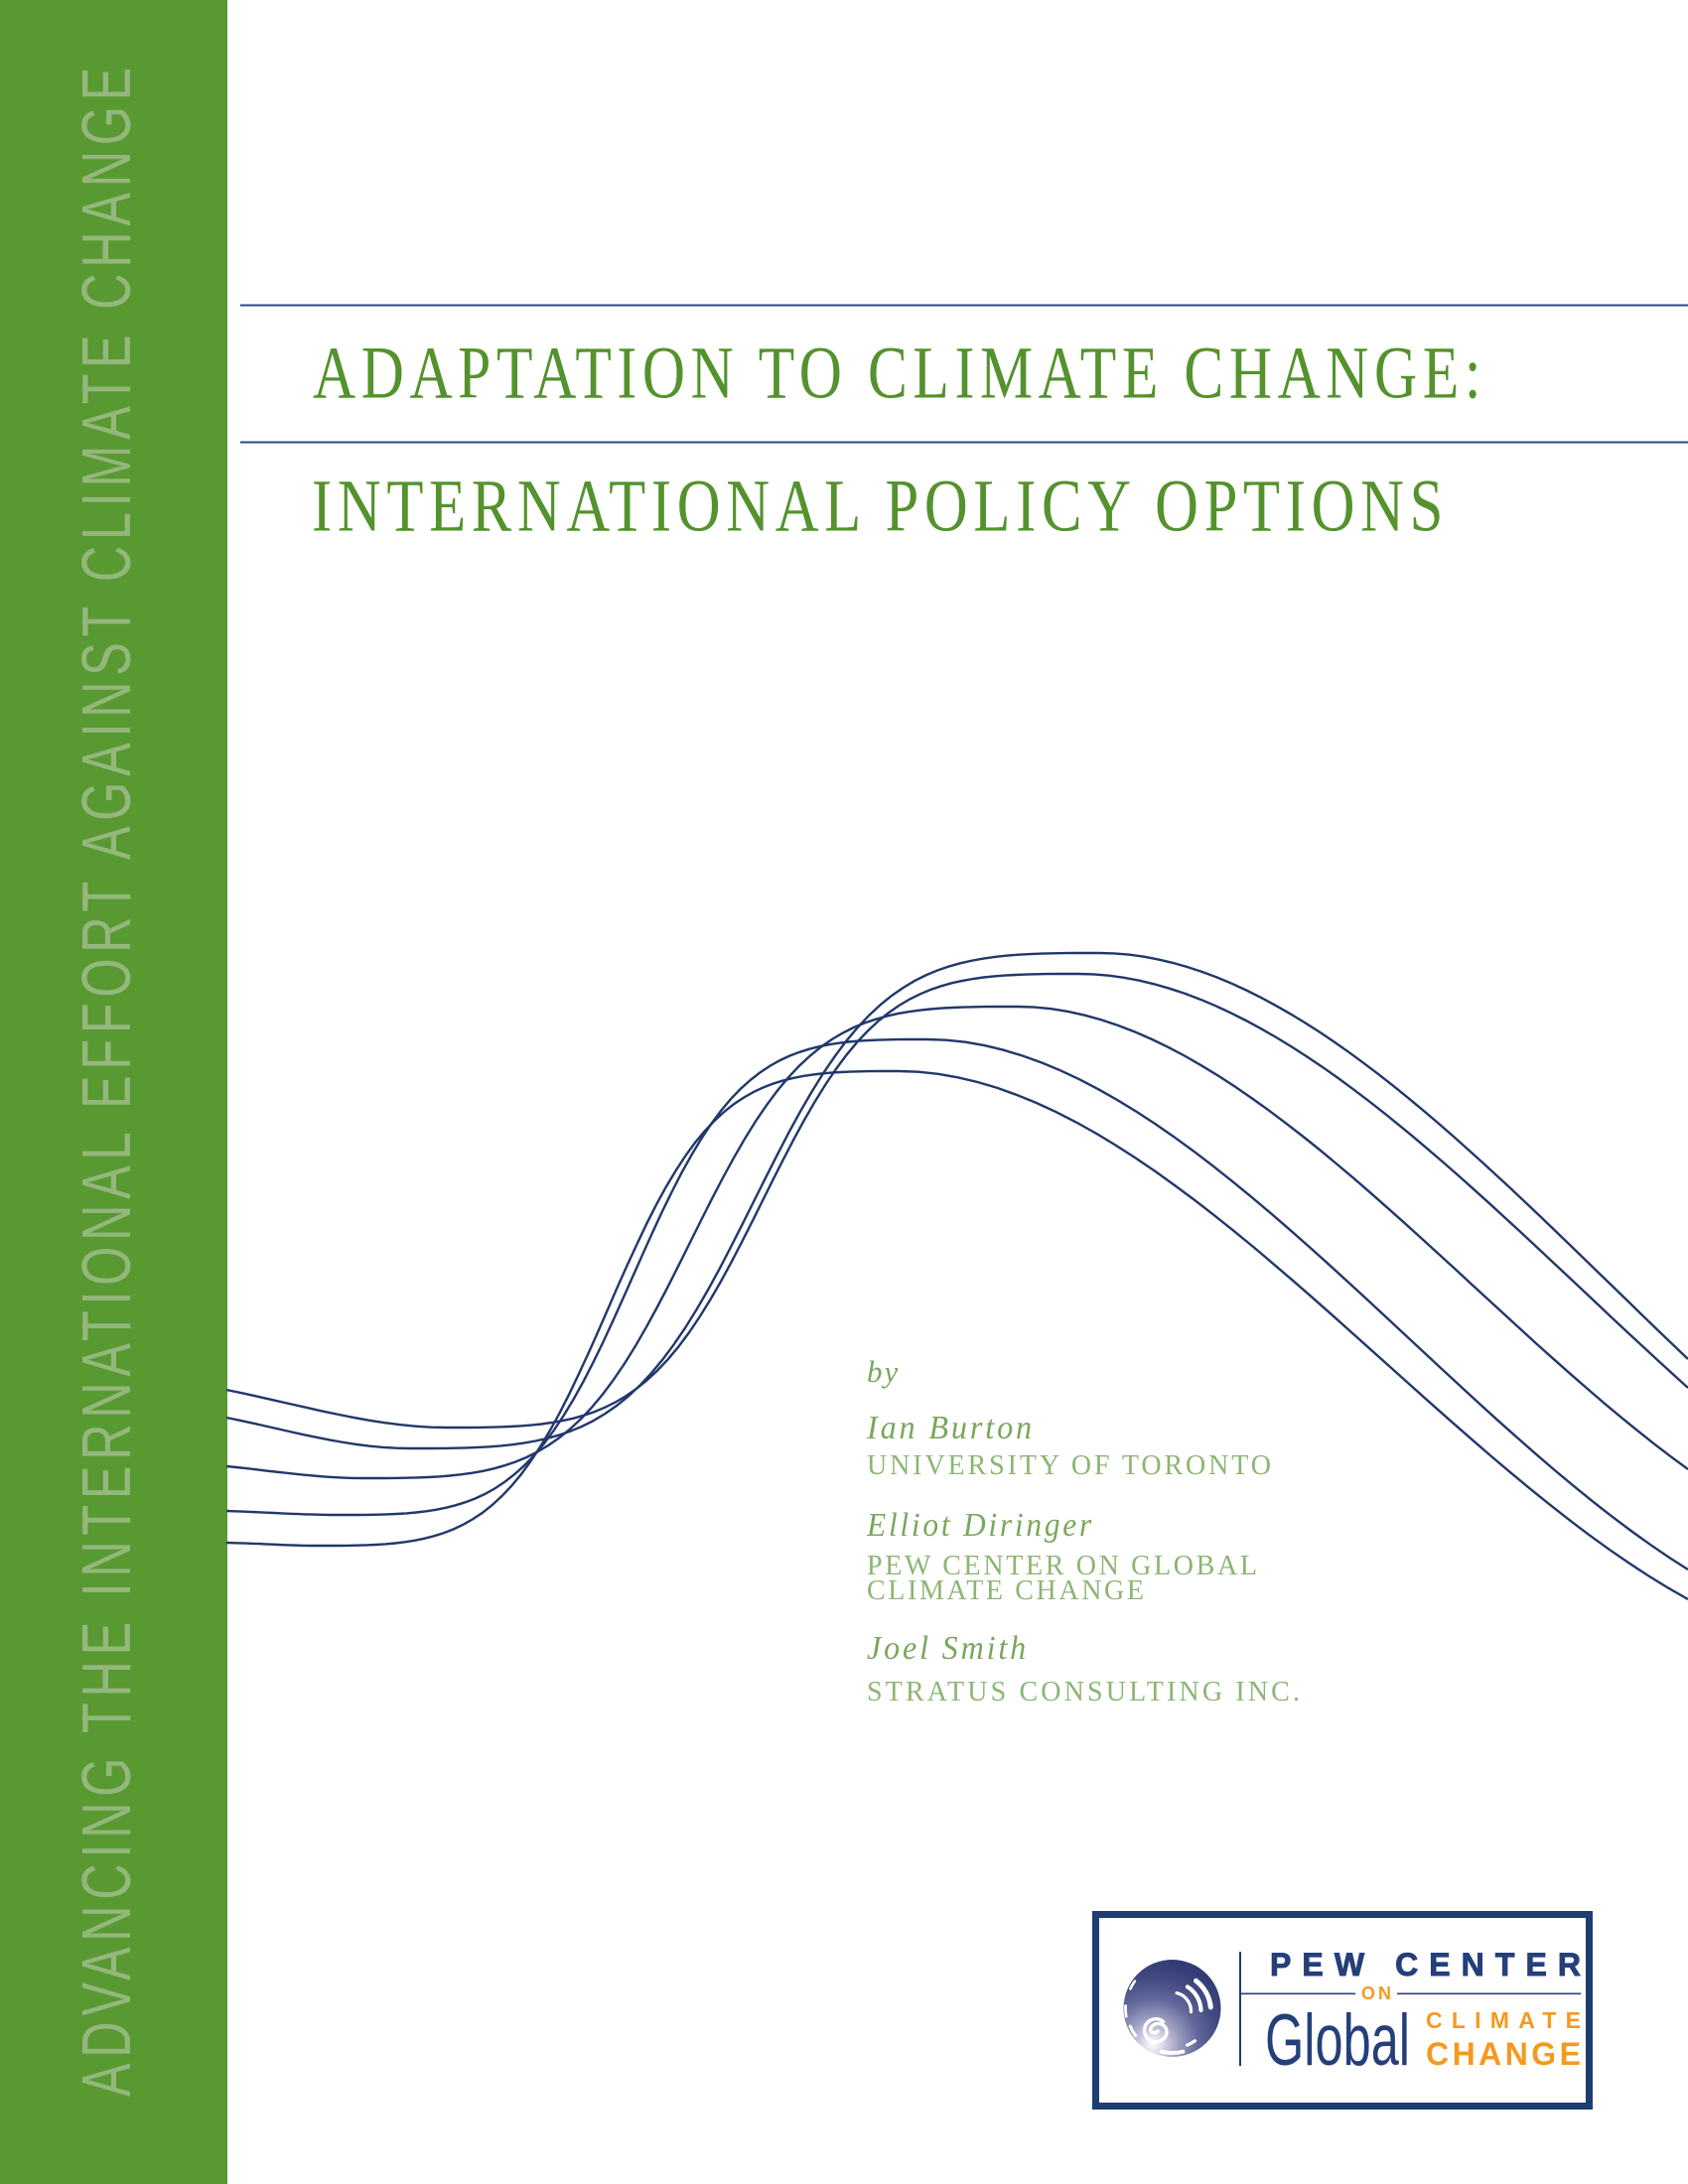  Describe the element at coordinates (1005, 1590) in the screenshot. I see `svg-text: CLIMATE CHANGE` at that location.